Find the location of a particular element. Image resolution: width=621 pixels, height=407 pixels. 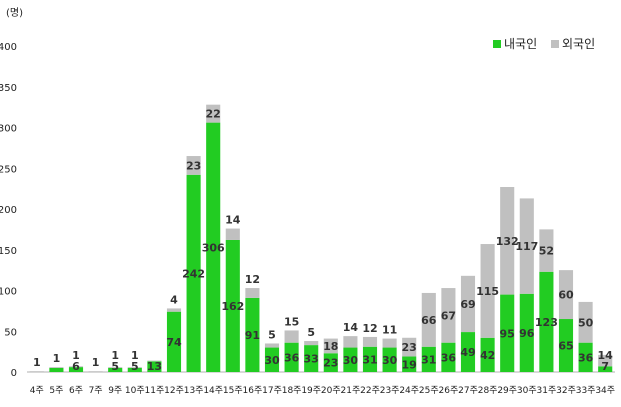

x-tick-label: 10주 is located at coordinates (135, 390).